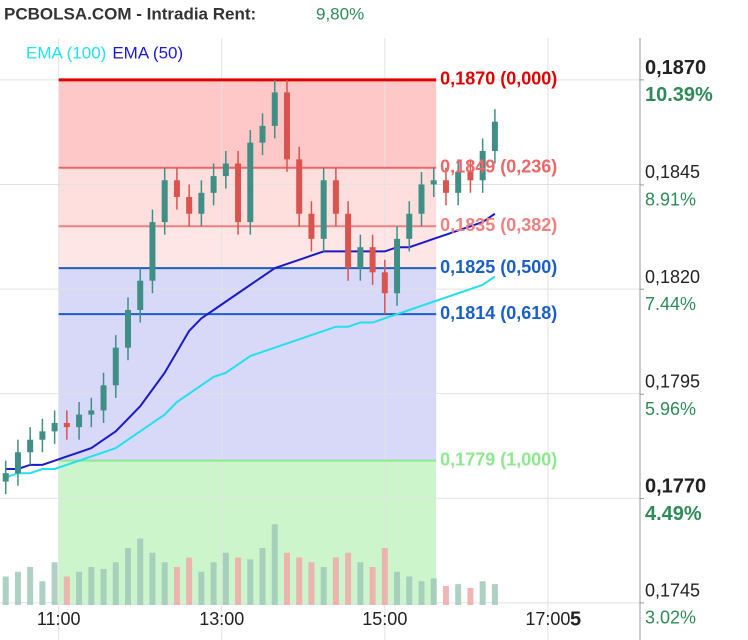 The width and height of the screenshot is (748, 640). Describe the element at coordinates (547, 619) in the screenshot. I see `x-tick-label: 17:00` at that location.